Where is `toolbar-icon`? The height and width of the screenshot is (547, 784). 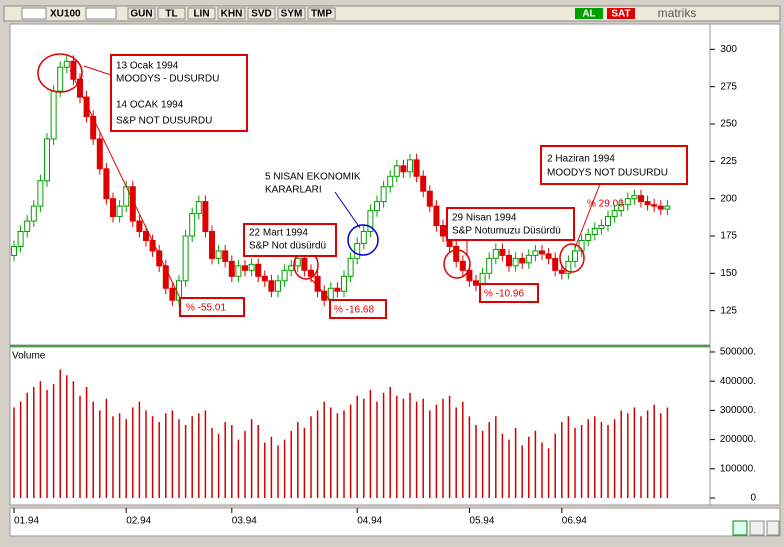
toolbar-icon is located at coordinates (34, 13).